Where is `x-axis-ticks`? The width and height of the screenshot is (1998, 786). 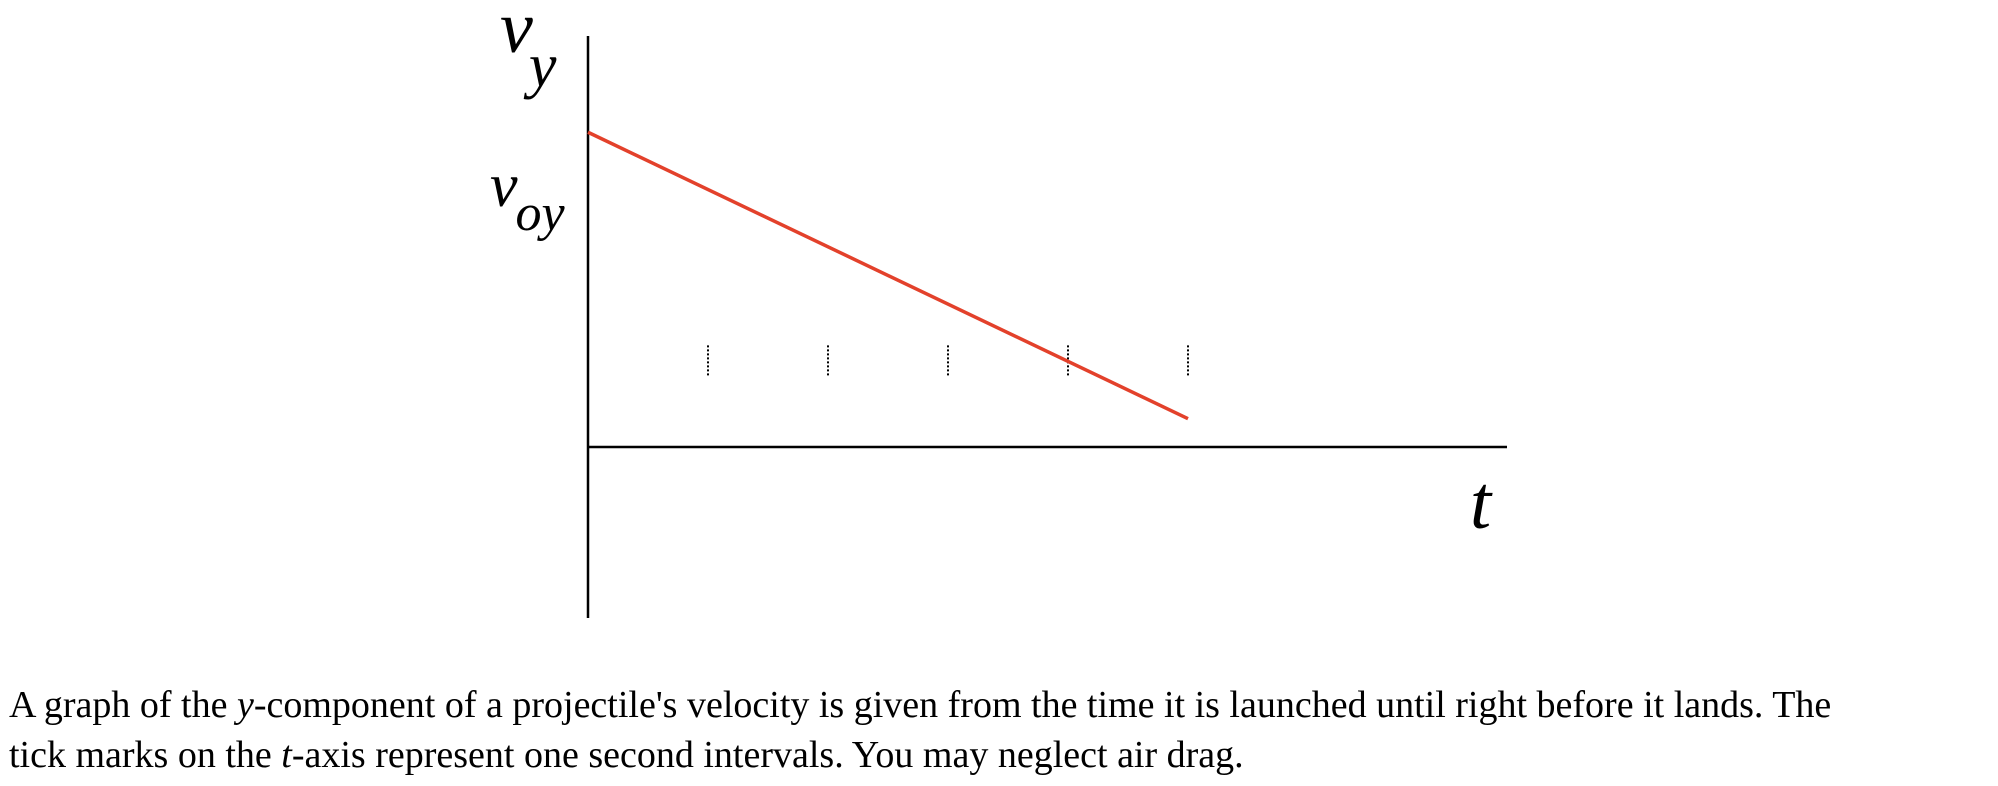
x-axis-ticks is located at coordinates (948, 361).